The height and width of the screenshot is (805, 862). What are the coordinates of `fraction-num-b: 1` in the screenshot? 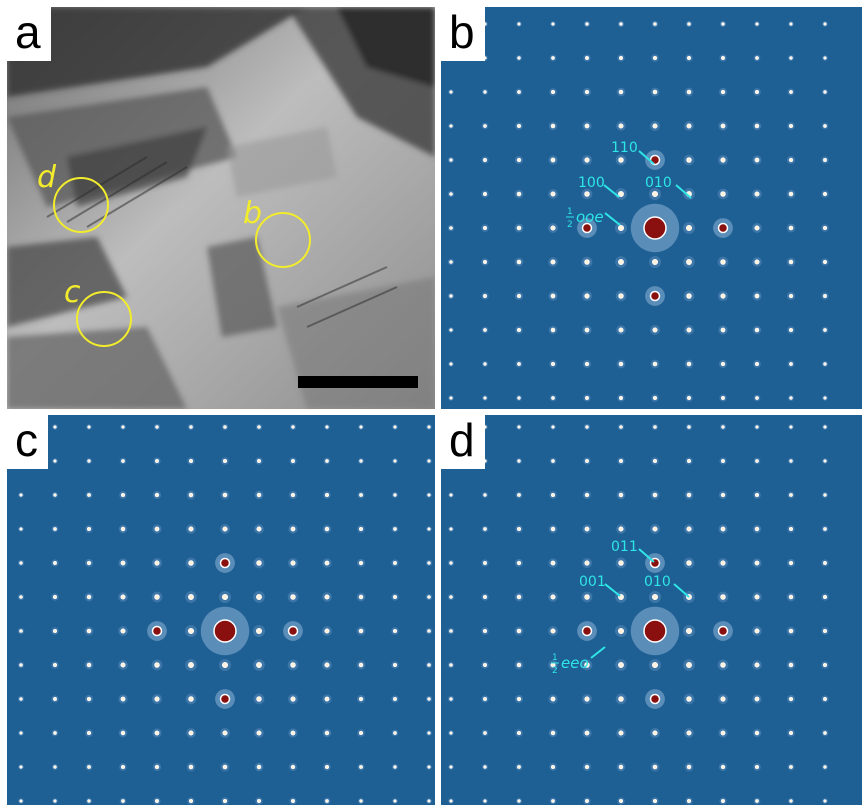 It's located at (570, 212).